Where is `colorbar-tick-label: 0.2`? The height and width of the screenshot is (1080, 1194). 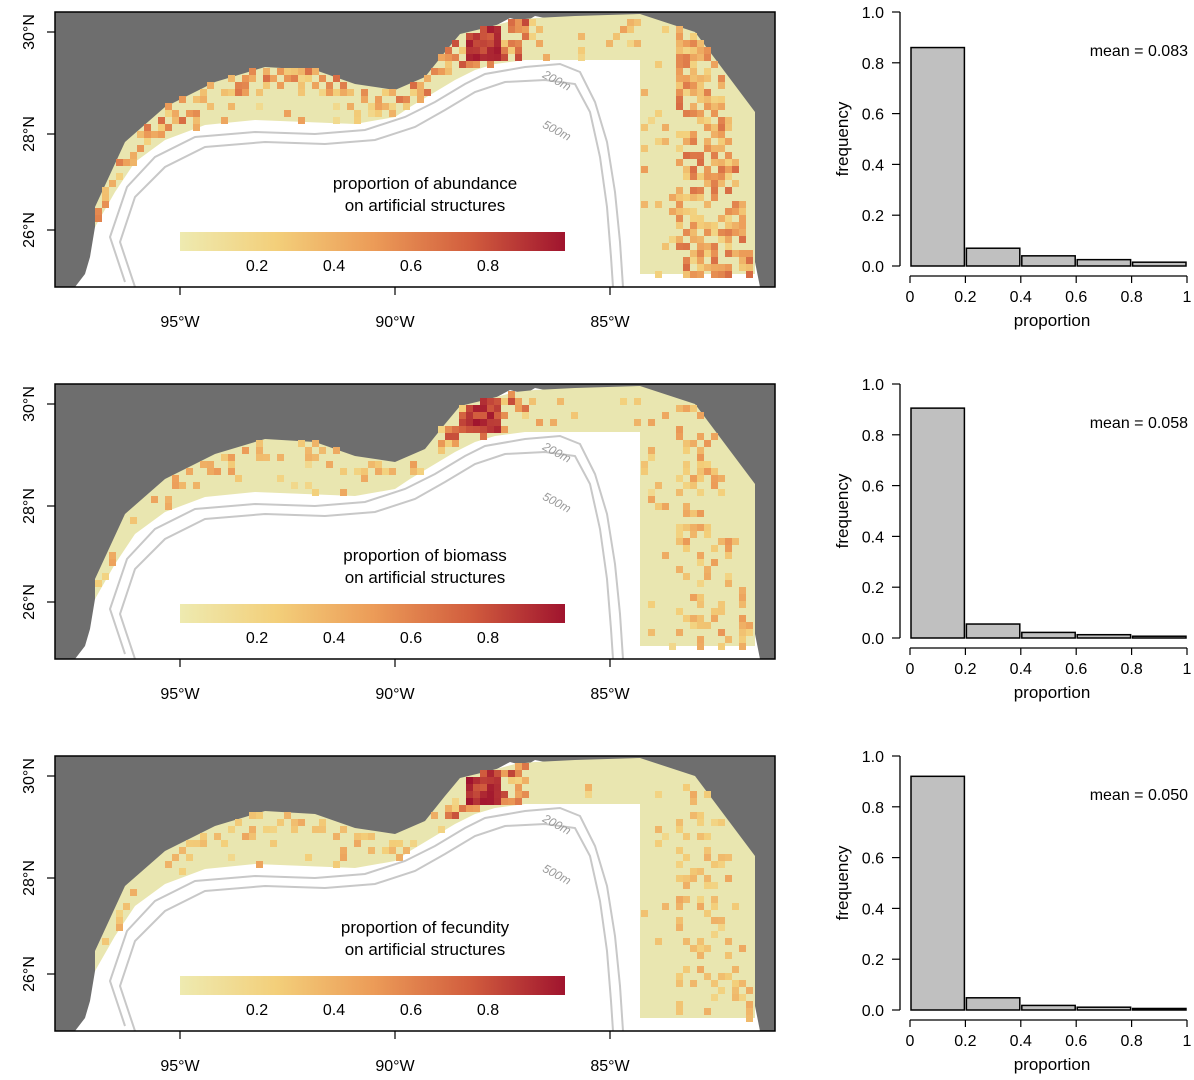 colorbar-tick-label: 0.2 is located at coordinates (257, 266).